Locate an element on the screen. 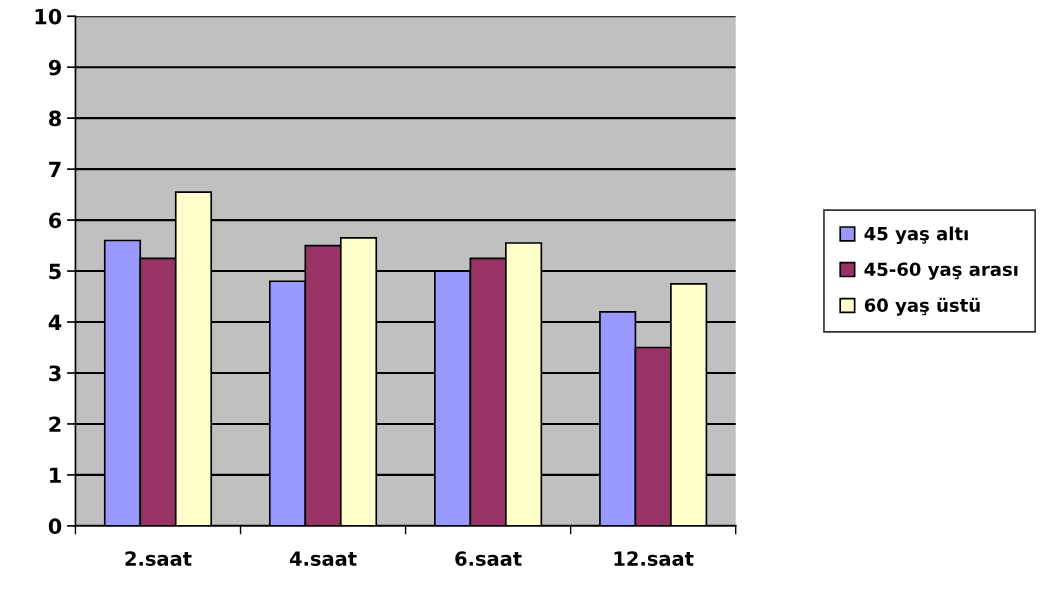 The width and height of the screenshot is (1048, 601). y-tick-label: 10 is located at coordinates (48, 16).